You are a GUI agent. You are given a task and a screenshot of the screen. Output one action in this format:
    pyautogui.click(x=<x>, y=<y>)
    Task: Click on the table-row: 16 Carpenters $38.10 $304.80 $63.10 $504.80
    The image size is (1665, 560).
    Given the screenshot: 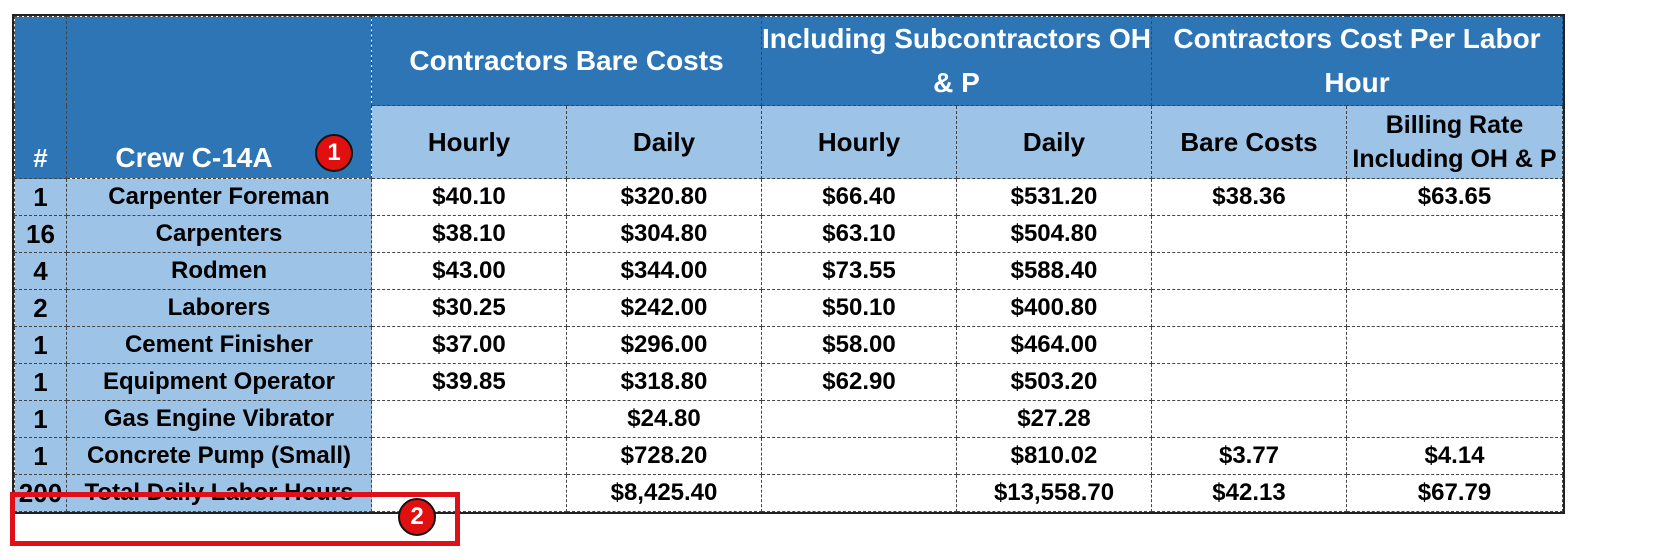 What is the action you would take?
    pyautogui.click(x=788, y=234)
    